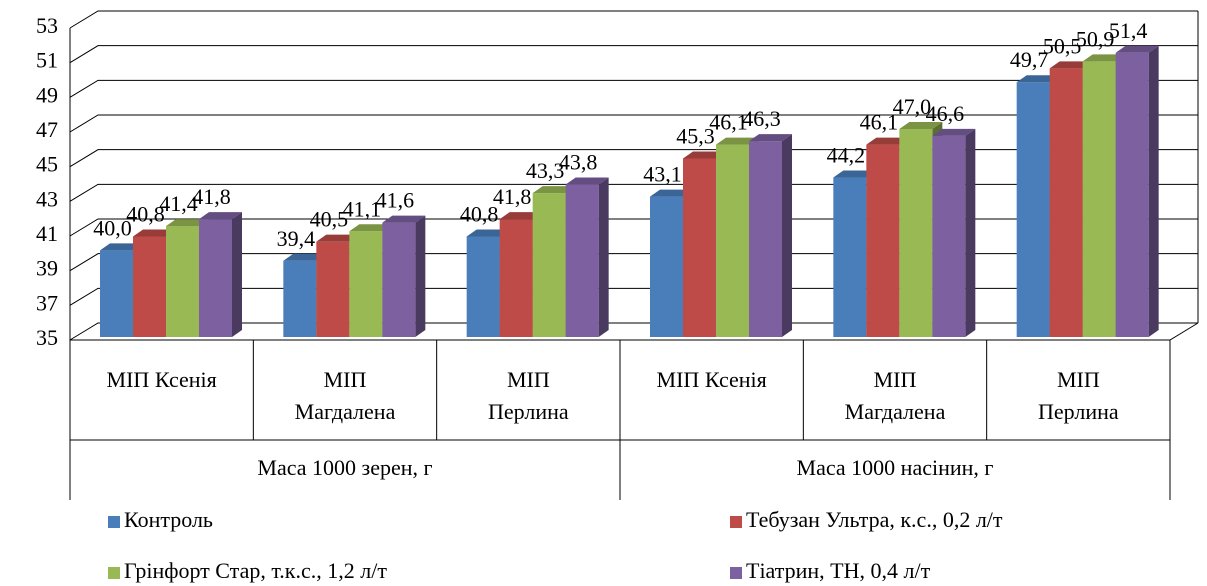 The image size is (1207, 586). What do you see at coordinates (1128, 30) in the screenshot?
I see `value-label: 51,4` at bounding box center [1128, 30].